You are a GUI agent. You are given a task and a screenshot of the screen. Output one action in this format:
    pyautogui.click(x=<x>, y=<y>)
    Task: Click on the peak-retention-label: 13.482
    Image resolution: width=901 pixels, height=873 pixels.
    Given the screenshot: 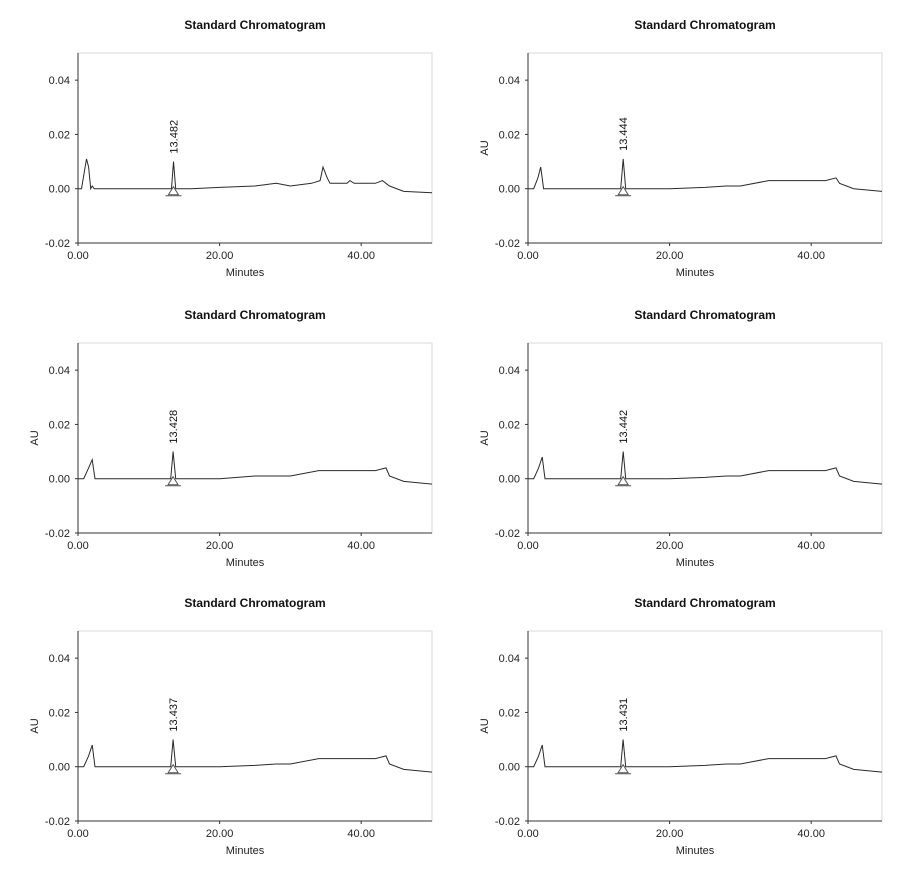 What is the action you would take?
    pyautogui.click(x=174, y=137)
    